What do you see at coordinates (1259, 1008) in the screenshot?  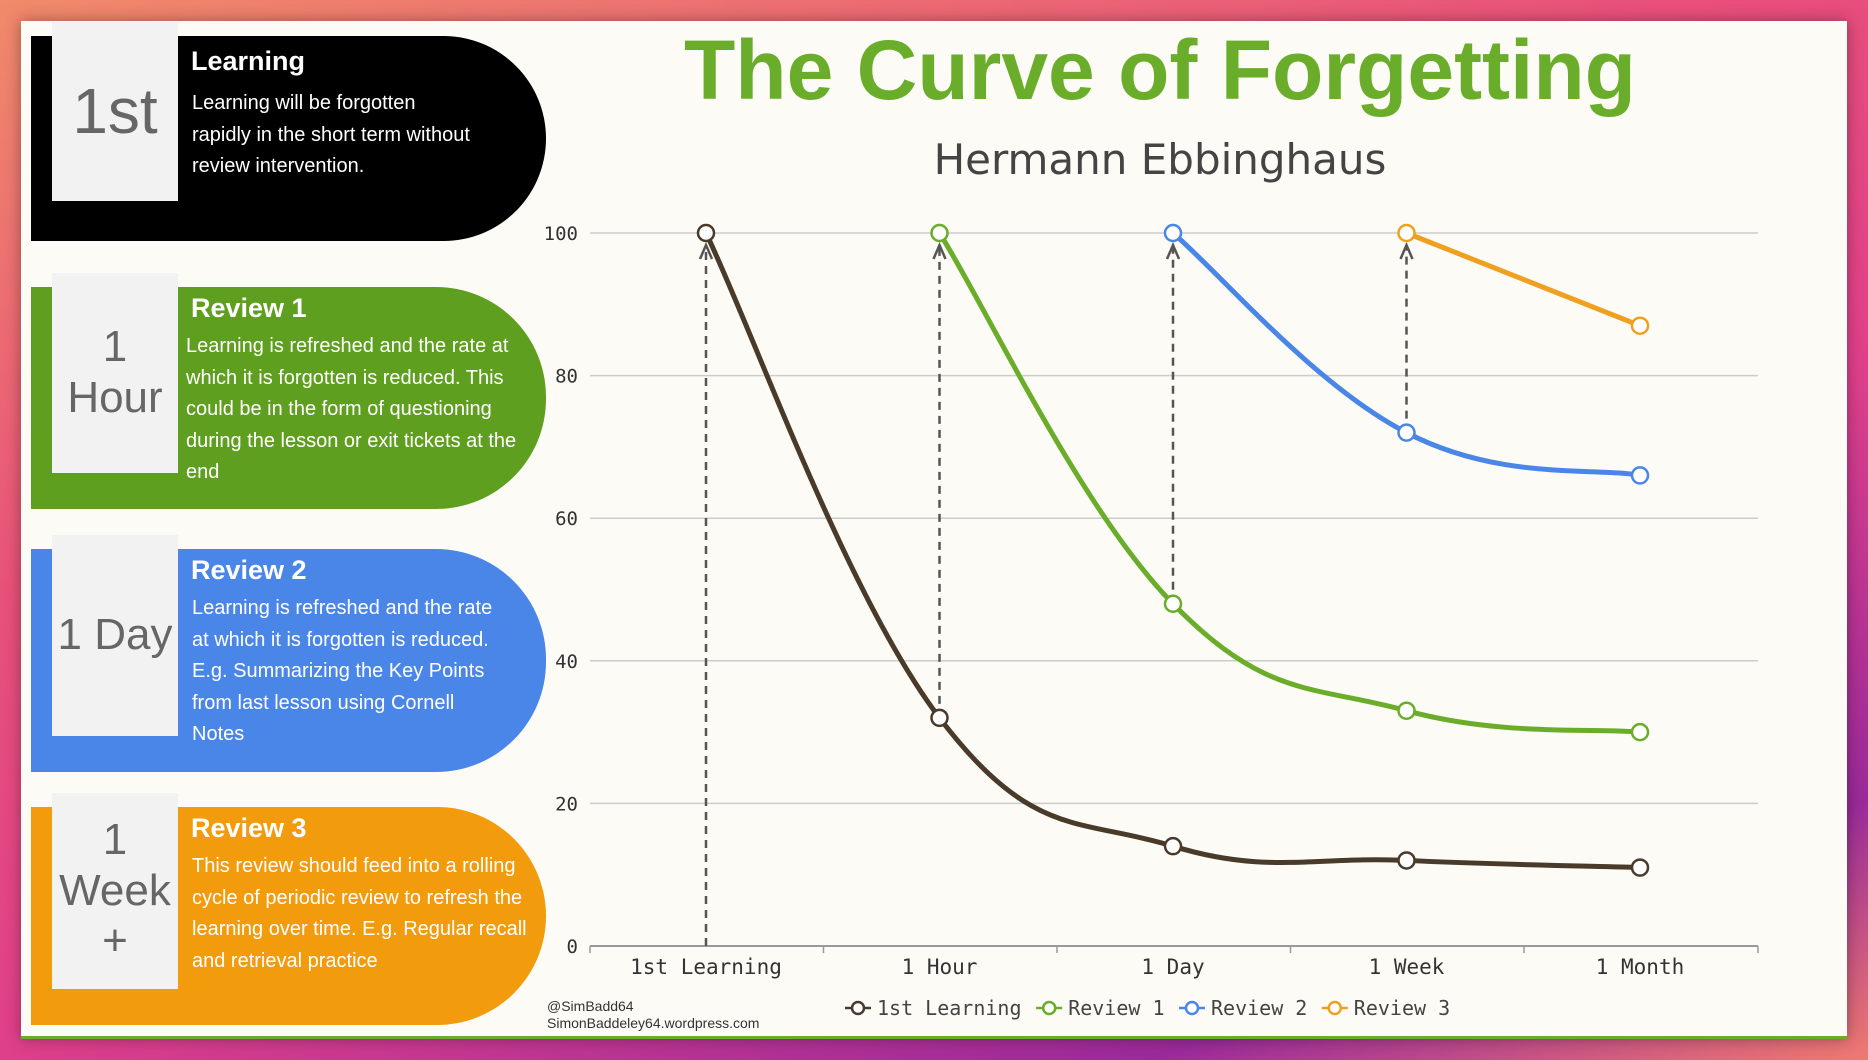 I see `legend-label: Review 2` at bounding box center [1259, 1008].